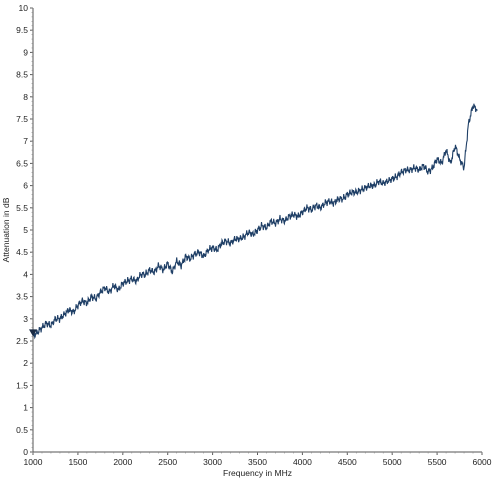 The width and height of the screenshot is (497, 487). I want to click on x-tick-label: 3500, so click(257, 462).